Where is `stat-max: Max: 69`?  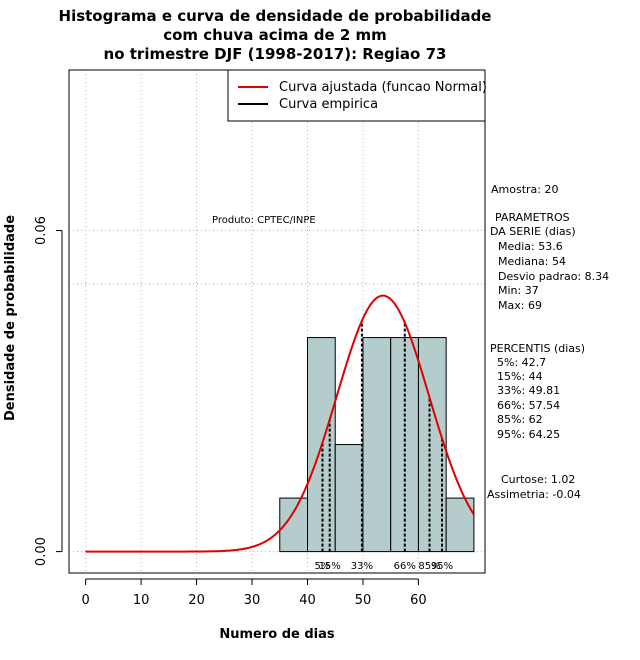 stat-max: Max: 69 is located at coordinates (520, 305).